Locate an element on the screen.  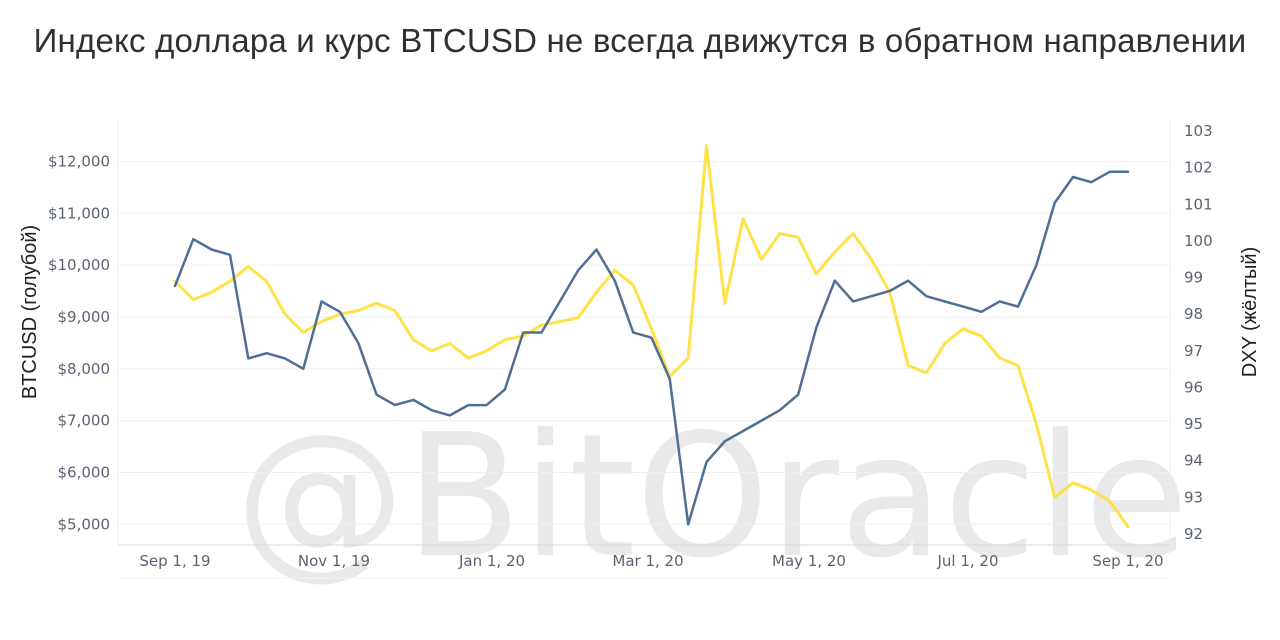
right-y-tick-label: 103 is located at coordinates (1198, 131).